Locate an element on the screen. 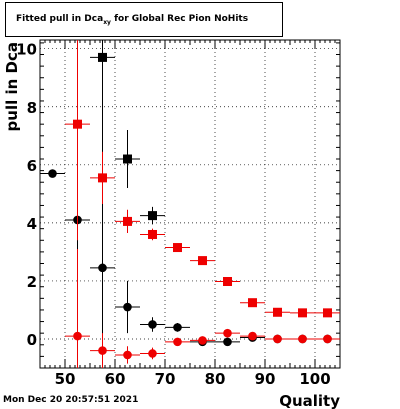  y-tick-label: 2 is located at coordinates (32, 282).